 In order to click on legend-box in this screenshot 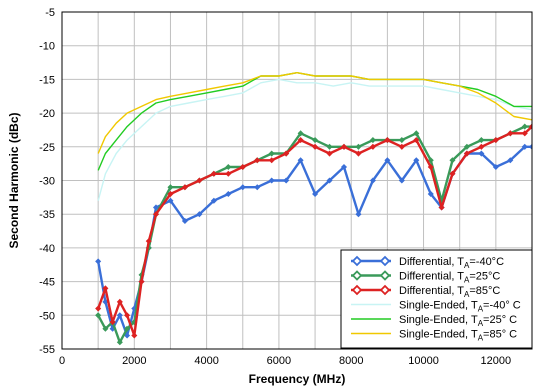, I will do `click(436, 299)`.